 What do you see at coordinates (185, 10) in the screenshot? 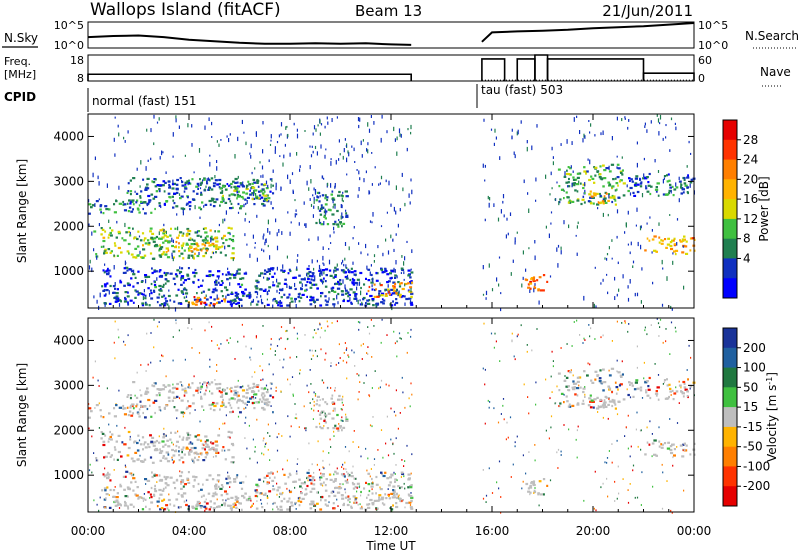
I see `station-title: Wallops Island (fitACF)` at bounding box center [185, 10].